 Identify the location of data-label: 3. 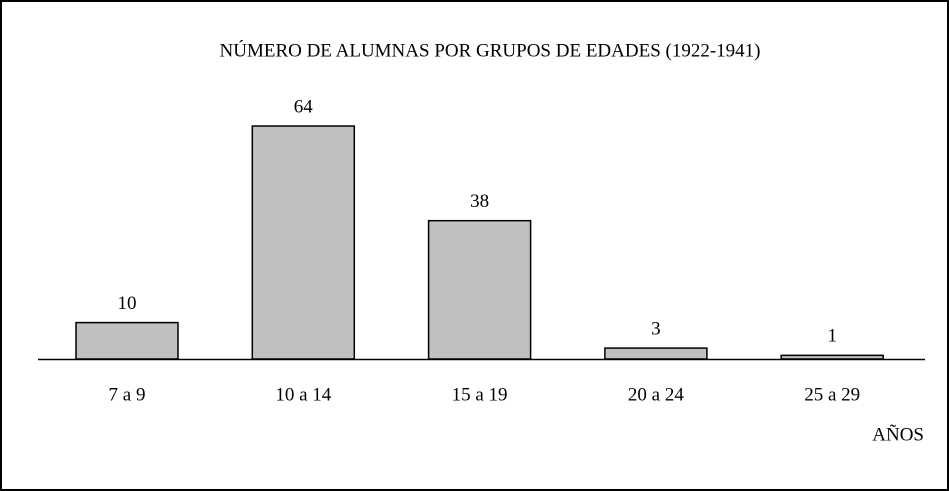
(656, 328).